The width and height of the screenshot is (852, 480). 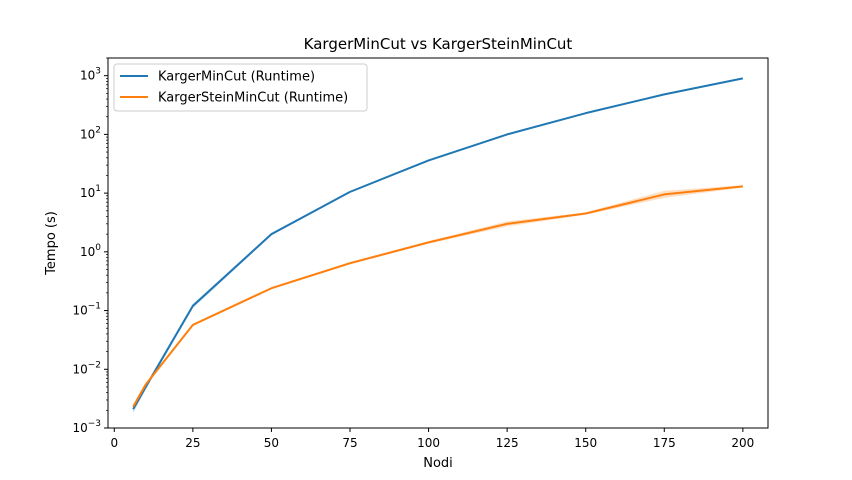 What do you see at coordinates (90, 192) in the screenshot?
I see `y-tick-label: 10¹` at bounding box center [90, 192].